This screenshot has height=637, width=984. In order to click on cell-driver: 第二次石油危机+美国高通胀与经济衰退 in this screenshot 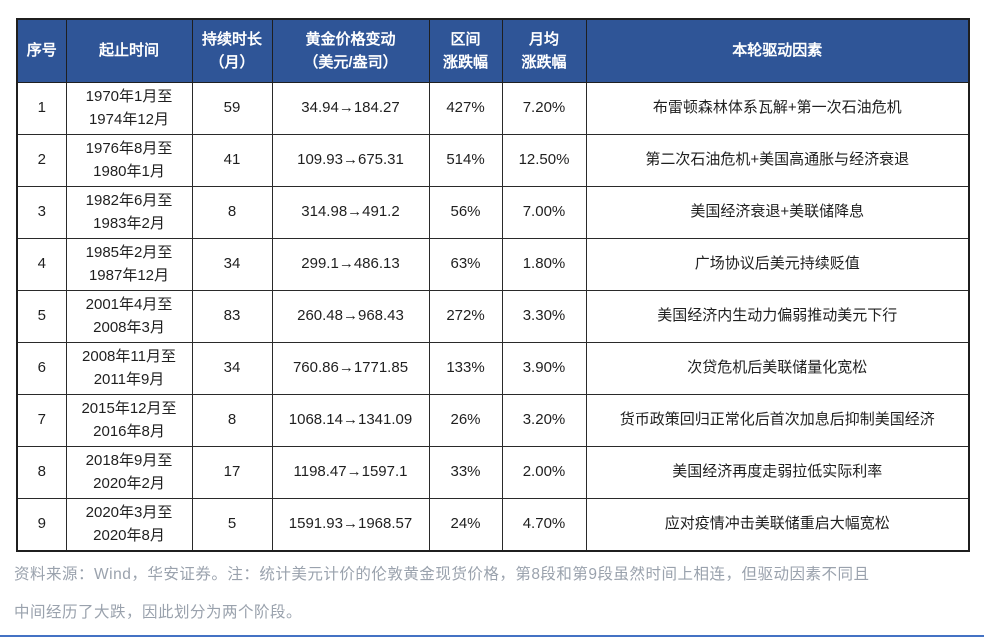, I will do `click(777, 160)`.